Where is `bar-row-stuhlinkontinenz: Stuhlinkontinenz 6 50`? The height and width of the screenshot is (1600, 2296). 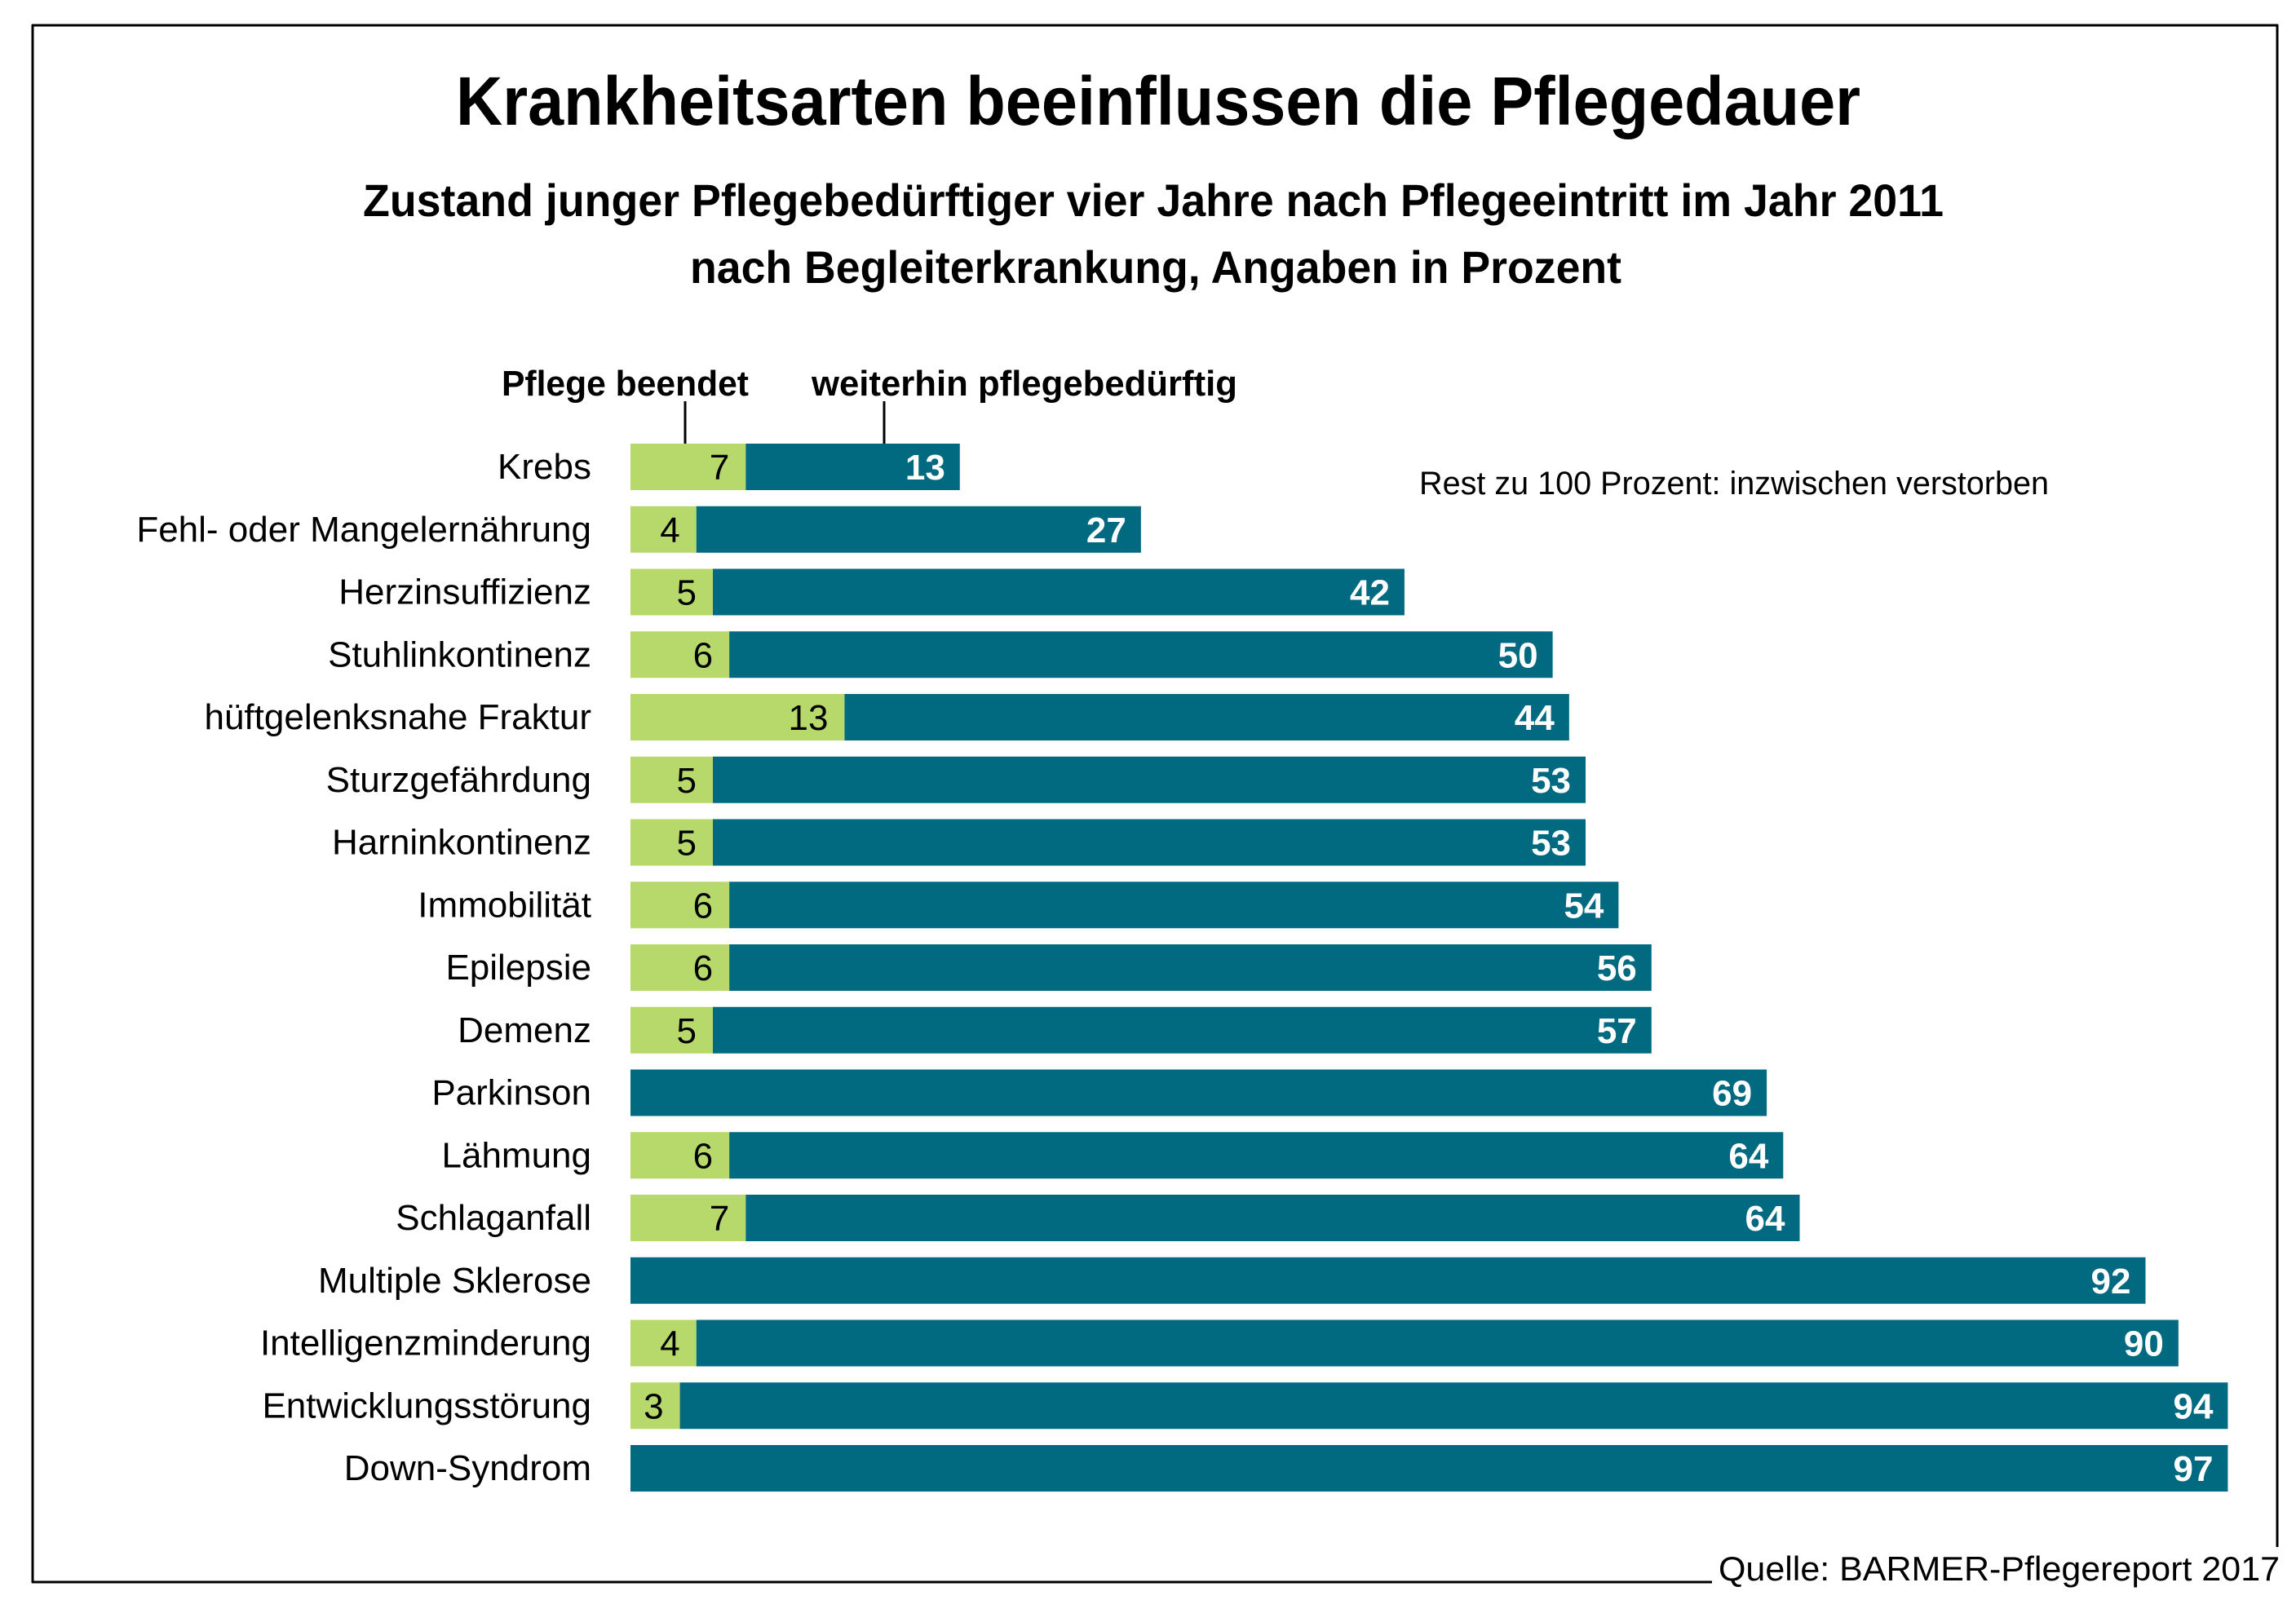
bar-row-stuhlinkontinenz: Stuhlinkontinenz 6 50 is located at coordinates (941, 654).